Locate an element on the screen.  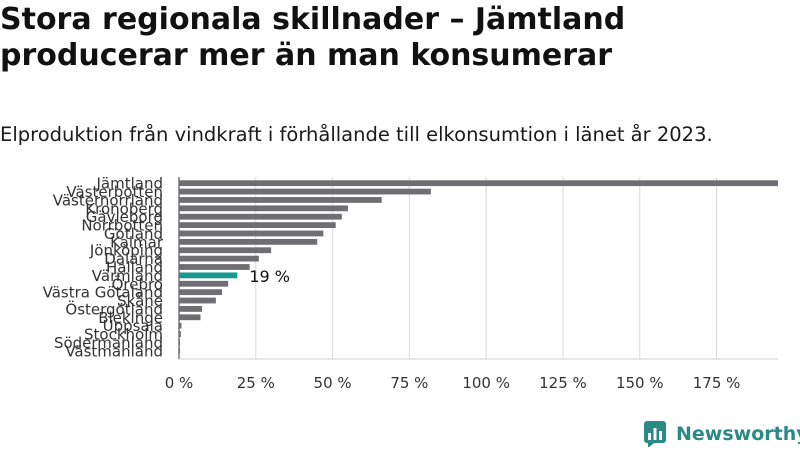
bar-jönköping is located at coordinates (225, 250).